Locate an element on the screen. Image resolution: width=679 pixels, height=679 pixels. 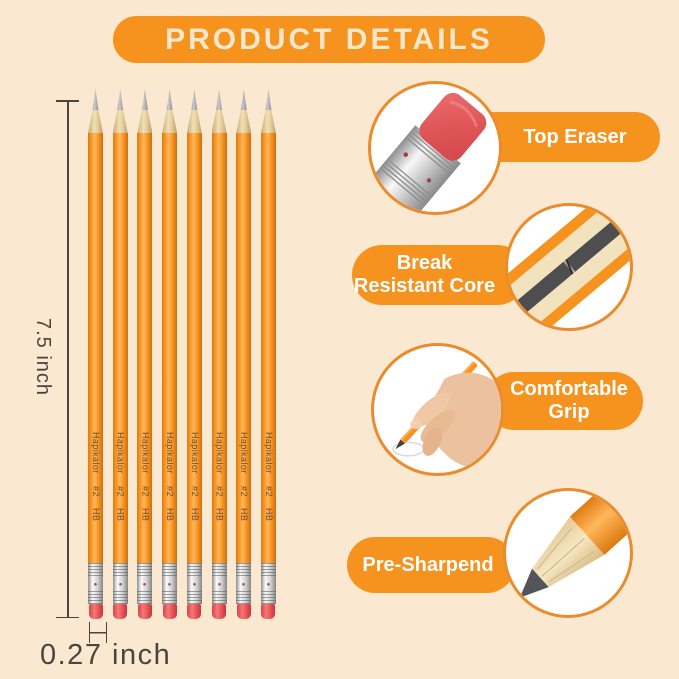
pre-sharpend-photo is located at coordinates (568, 553).